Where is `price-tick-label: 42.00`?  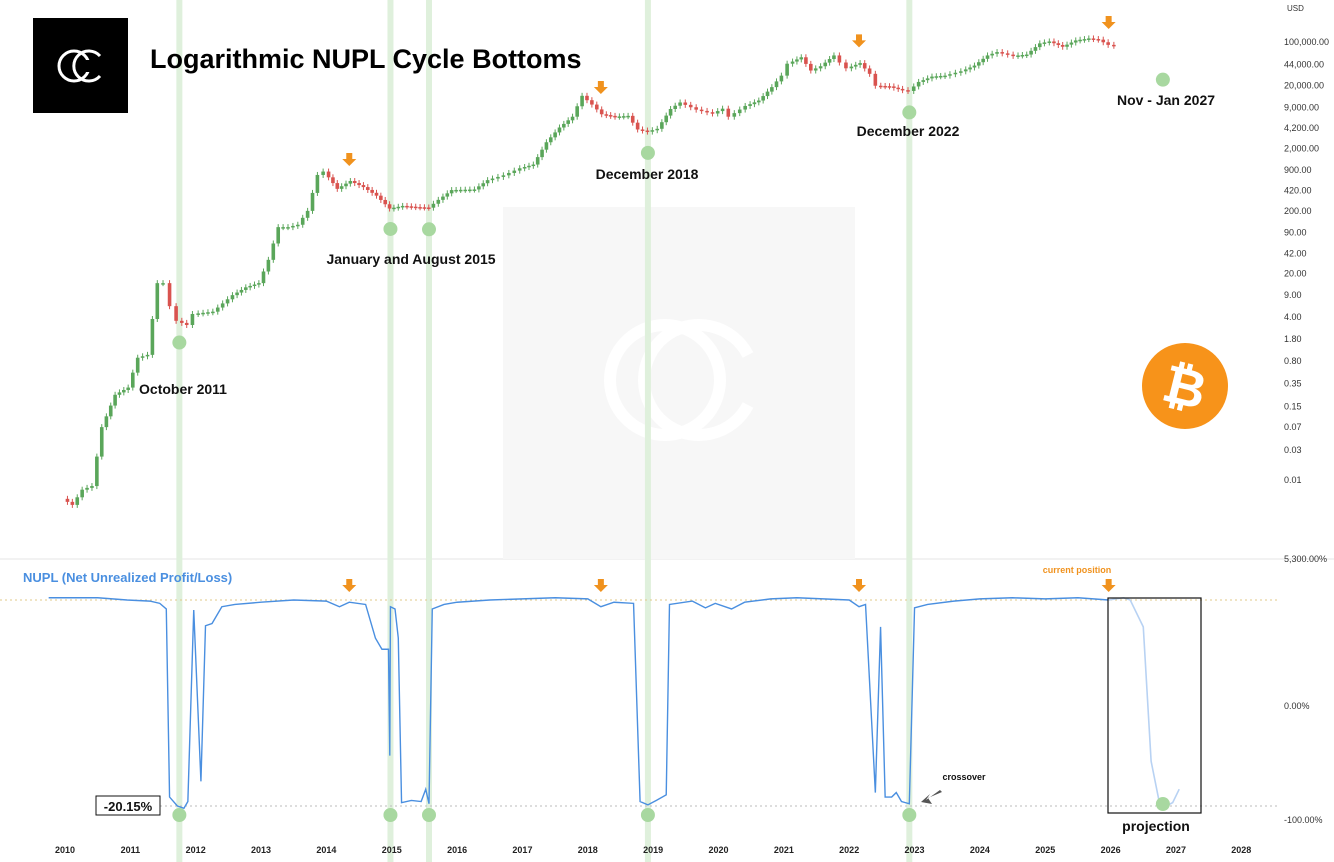 price-tick-label: 42.00 is located at coordinates (1295, 253).